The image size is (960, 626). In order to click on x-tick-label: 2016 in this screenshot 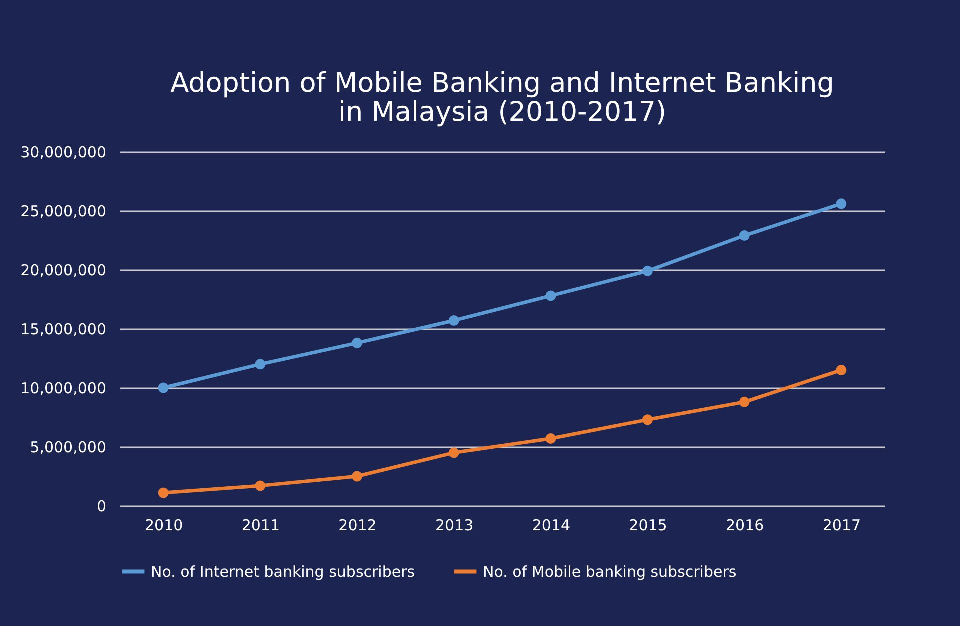, I will do `click(745, 525)`.